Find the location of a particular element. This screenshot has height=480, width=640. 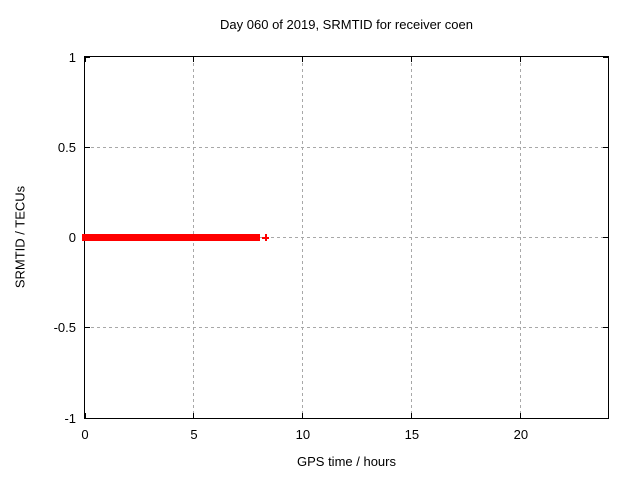

data-point-marker is located at coordinates (266, 237).